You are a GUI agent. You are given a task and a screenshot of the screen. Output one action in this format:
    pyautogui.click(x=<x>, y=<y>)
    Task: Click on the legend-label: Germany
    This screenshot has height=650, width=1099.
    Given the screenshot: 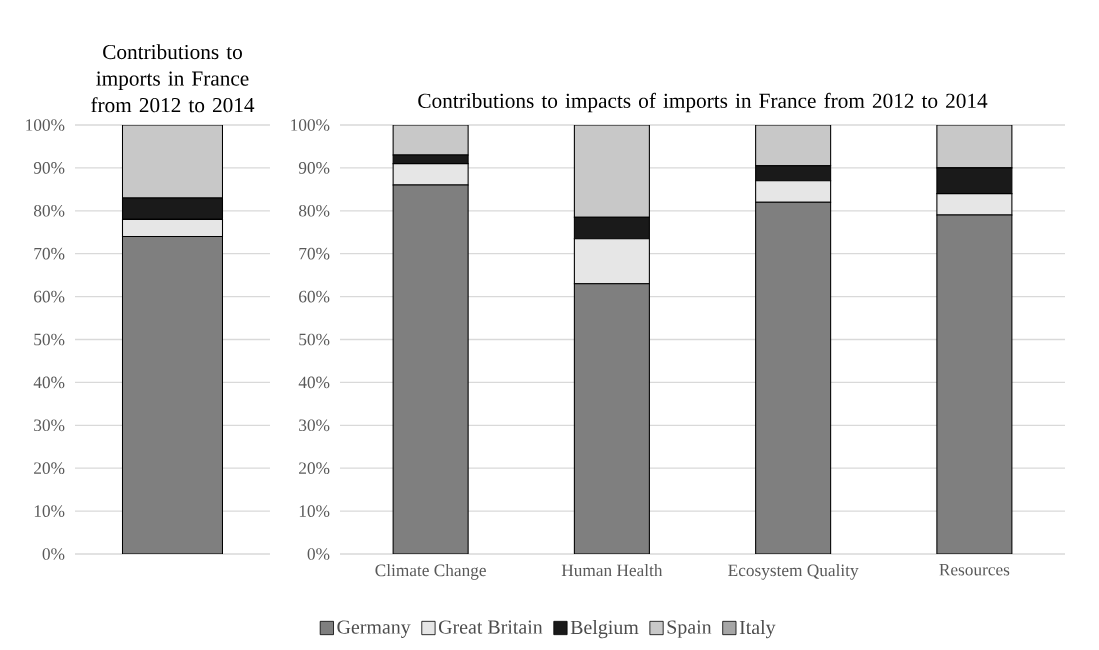 What is the action you would take?
    pyautogui.click(x=374, y=629)
    